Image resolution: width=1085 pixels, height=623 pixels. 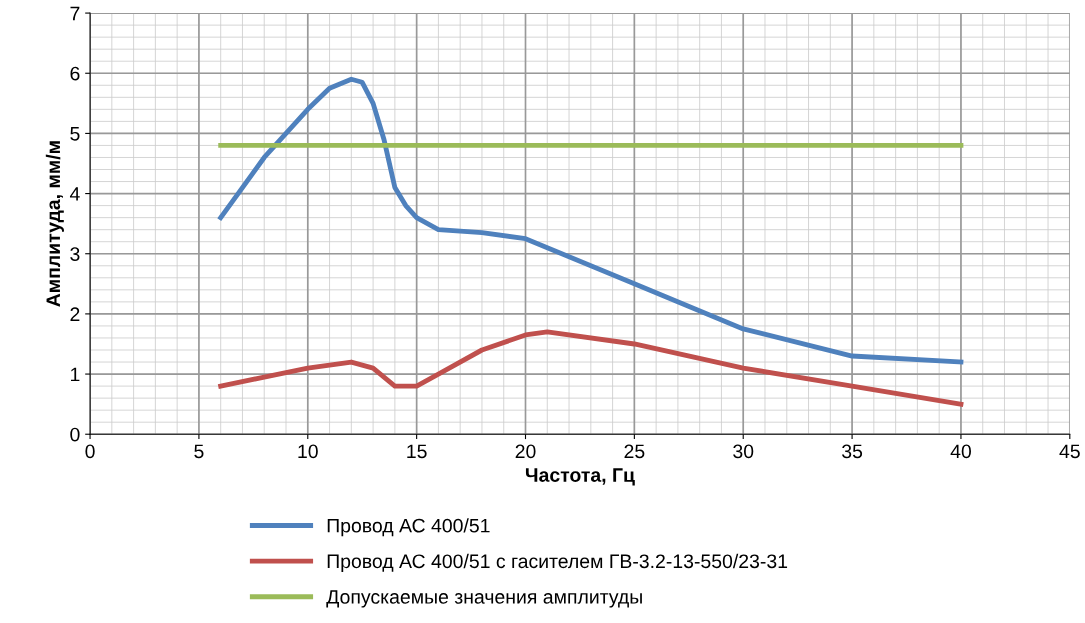 I want to click on x-tick-label: 30, so click(x=743, y=451).